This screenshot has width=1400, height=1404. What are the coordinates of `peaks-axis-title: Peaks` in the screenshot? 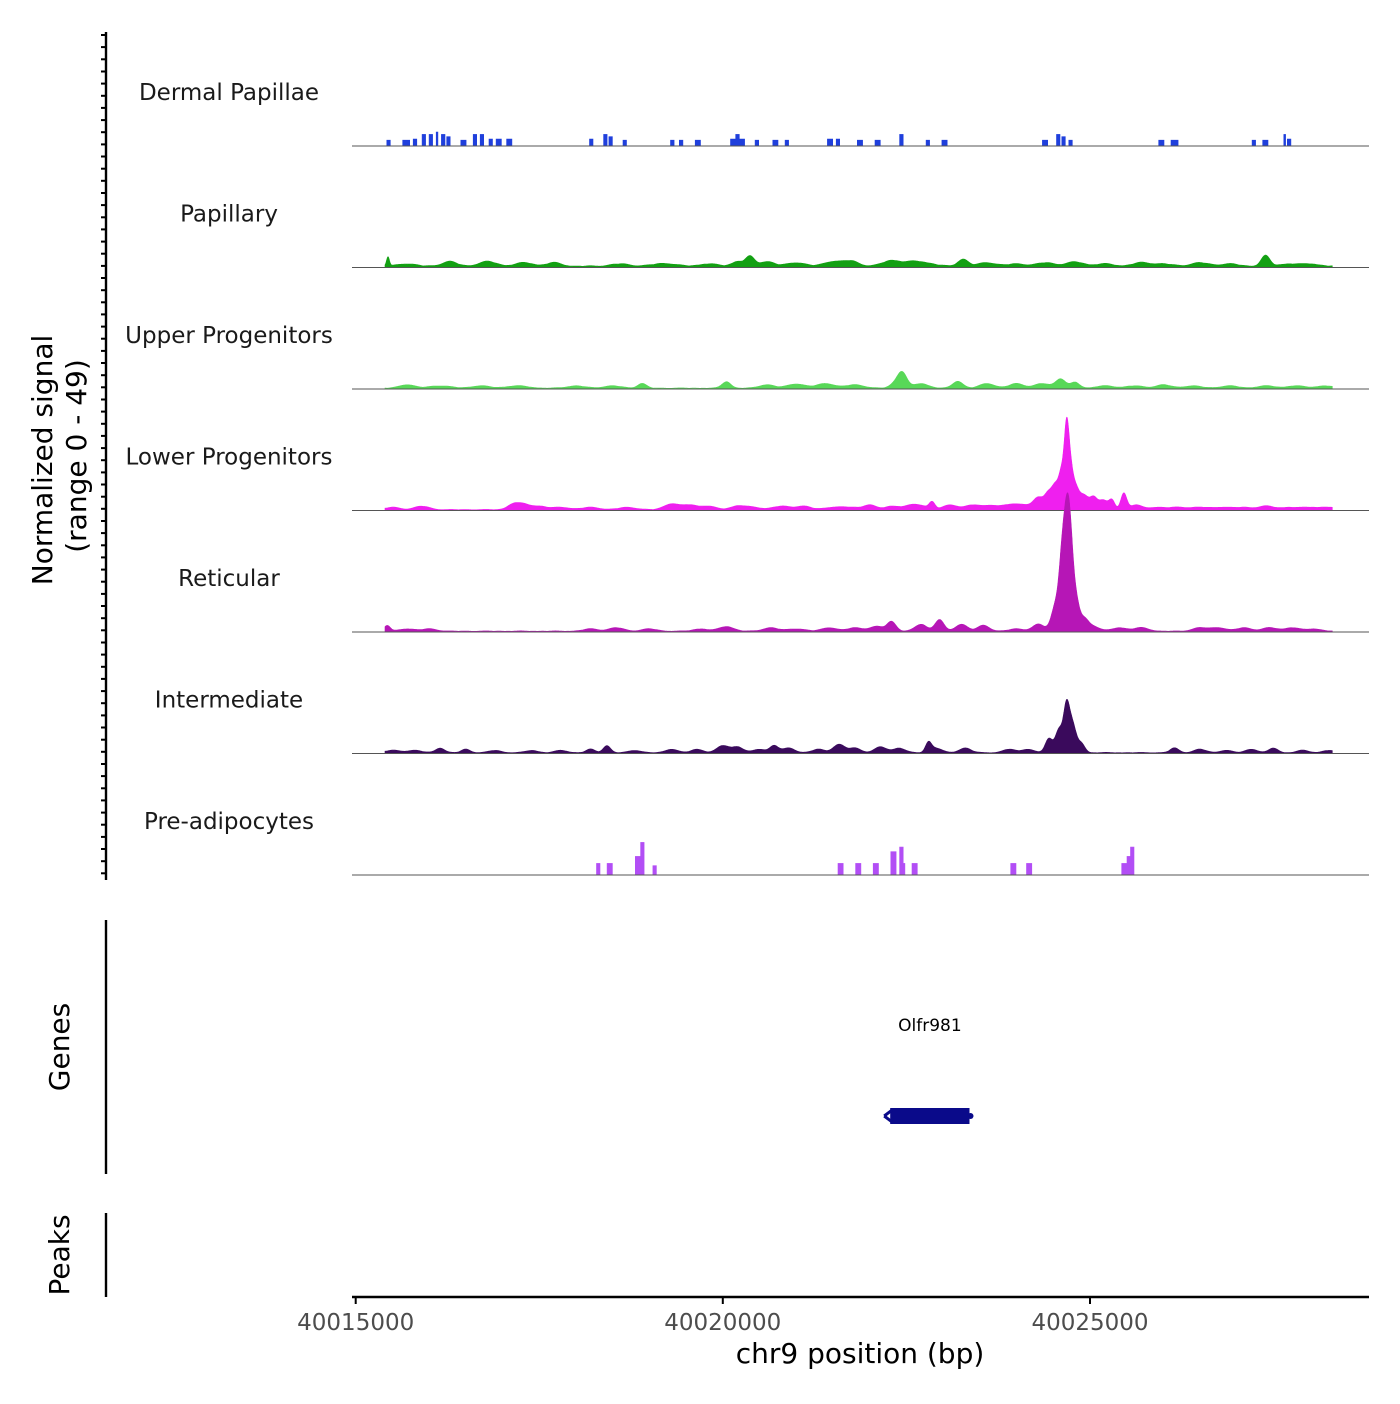 It's located at (59, 1254).